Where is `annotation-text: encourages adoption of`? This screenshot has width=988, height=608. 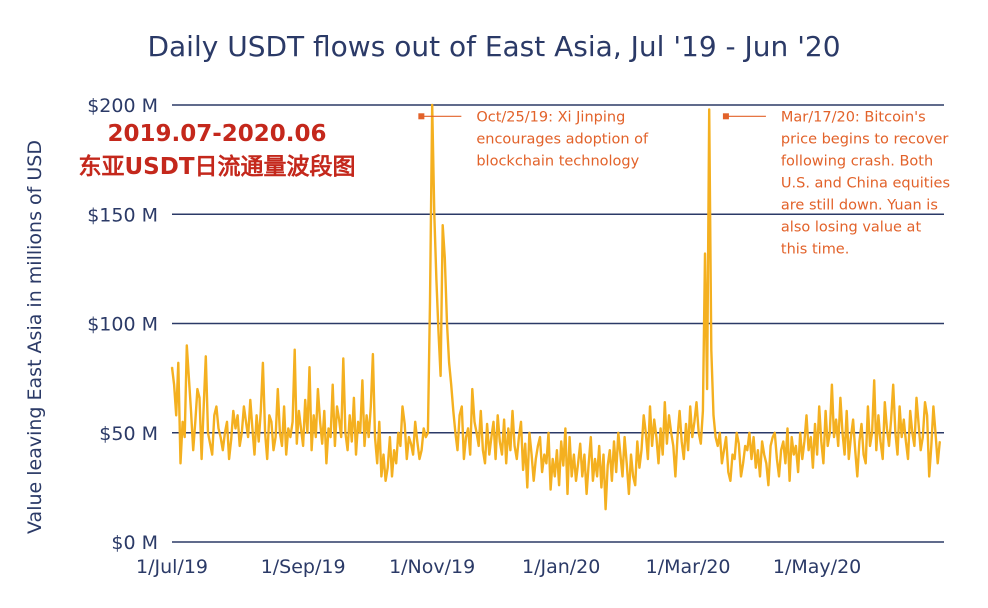
annotation-text: encourages adoption of is located at coordinates (562, 139).